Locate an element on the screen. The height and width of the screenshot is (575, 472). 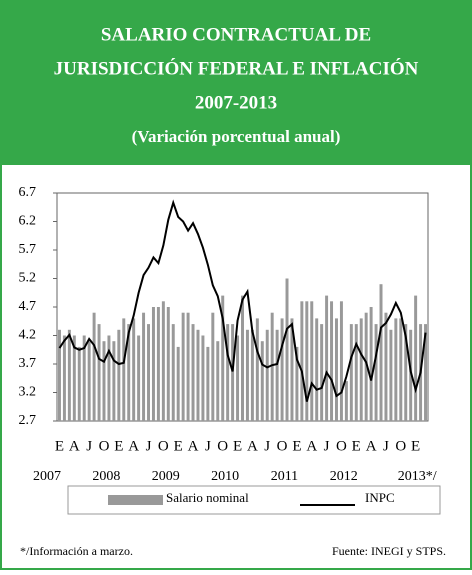
note: */Información a marzo. is located at coordinates (76, 551).